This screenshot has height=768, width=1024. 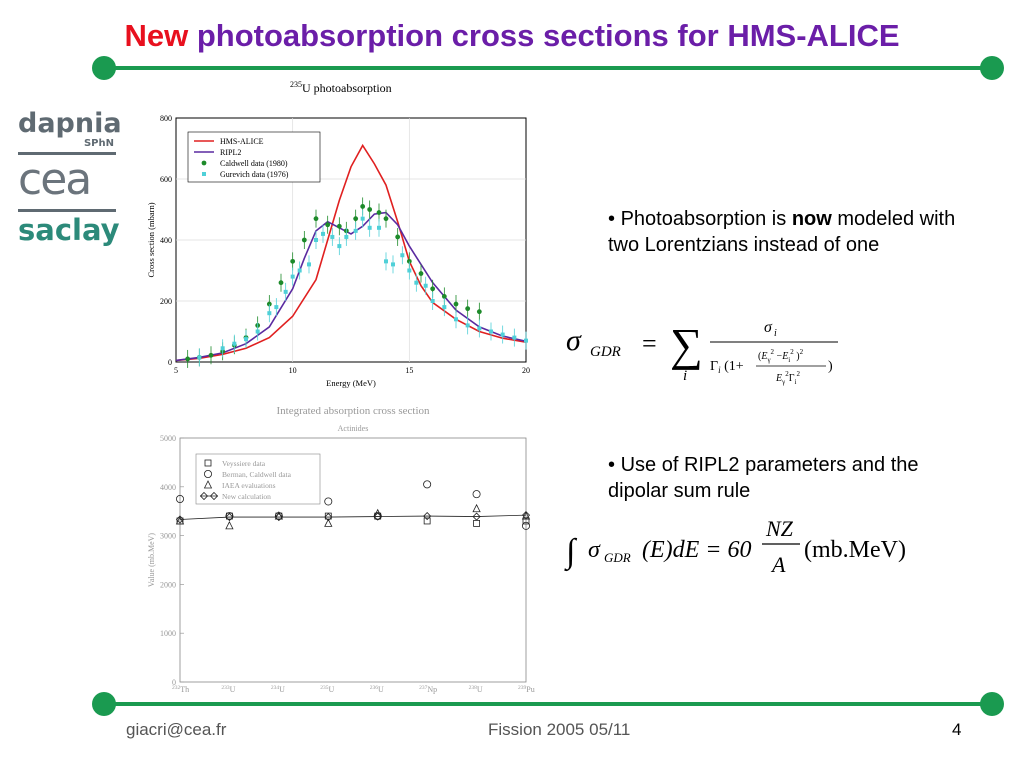 I want to click on category-element: Th, so click(x=184, y=689).